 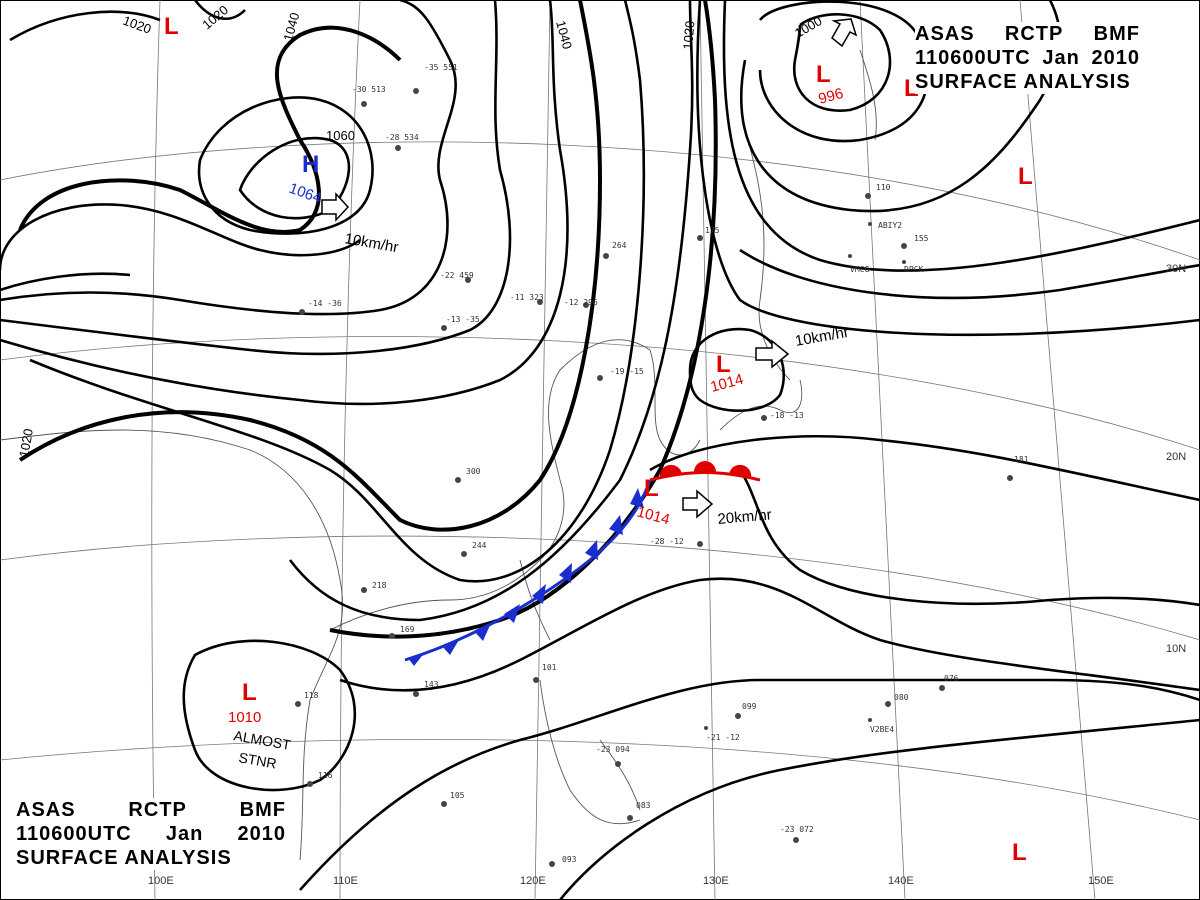 What do you see at coordinates (474, 549) in the screenshot?
I see `station-plot: 244` at bounding box center [474, 549].